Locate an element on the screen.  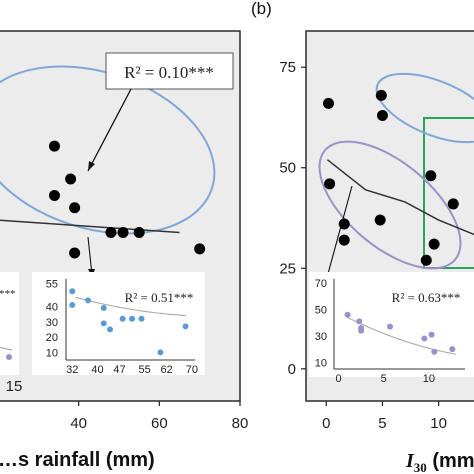
panel-a-inset-y-ticks: 10 20 30 40 55 is located at coordinates (52, 319).